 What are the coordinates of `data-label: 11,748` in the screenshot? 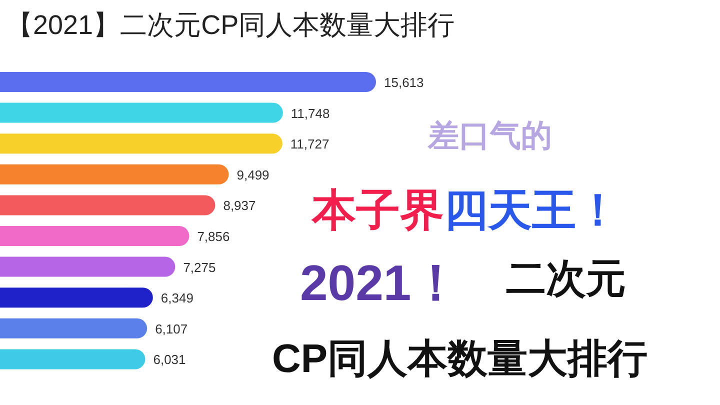 It's located at (310, 113).